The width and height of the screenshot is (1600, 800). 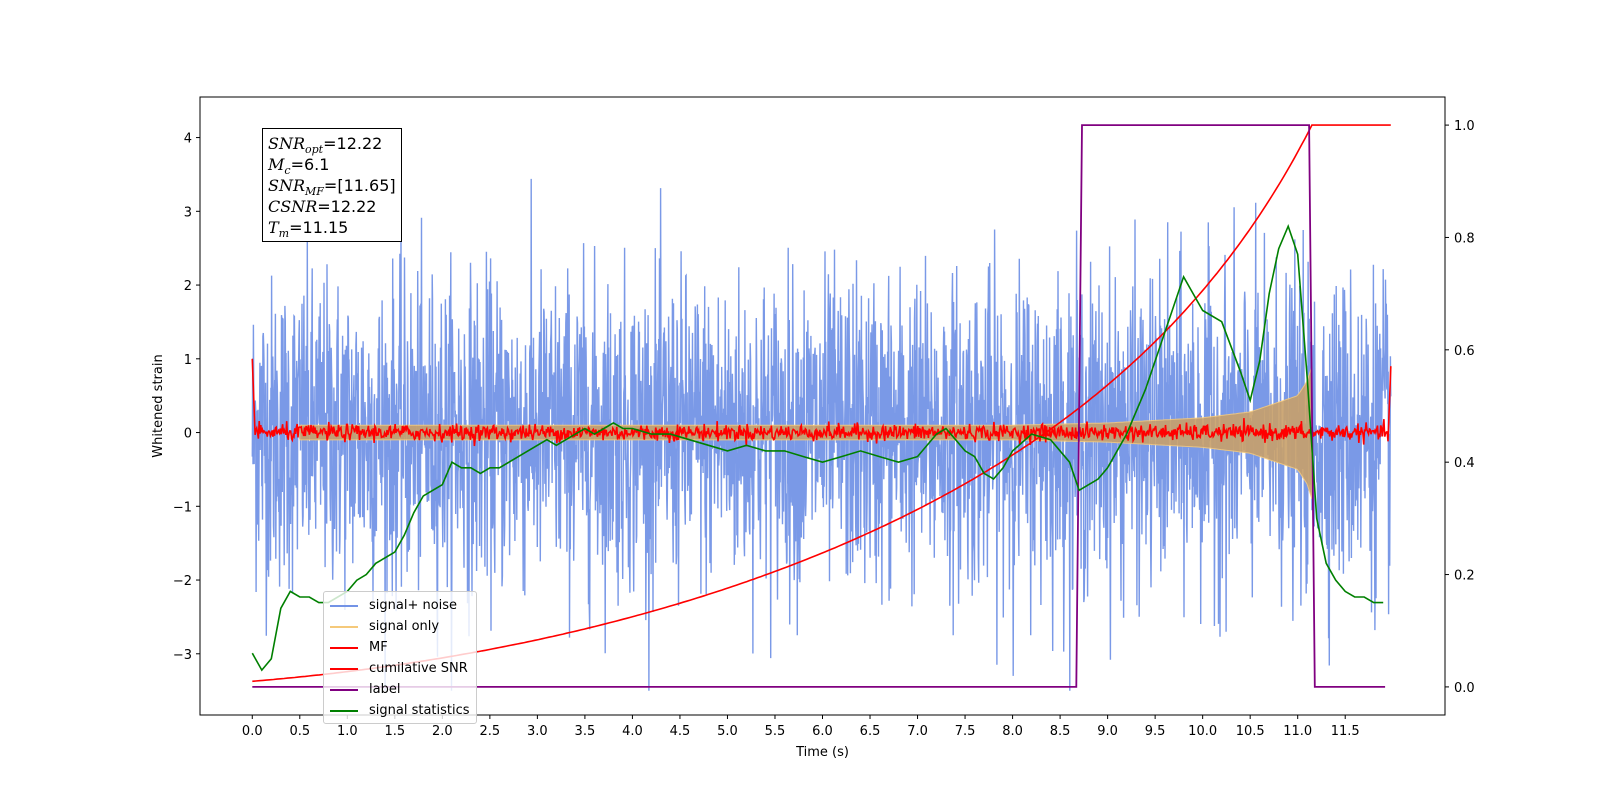 I want to click on legend-entry-label: label, so click(x=400, y=689).